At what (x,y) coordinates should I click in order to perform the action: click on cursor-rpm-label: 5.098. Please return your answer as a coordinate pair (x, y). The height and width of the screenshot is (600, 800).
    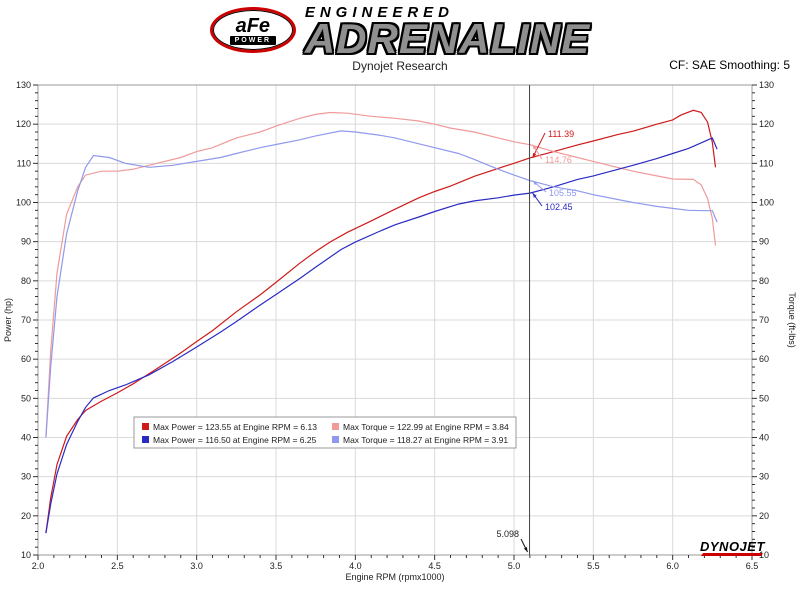
    Looking at the image, I should click on (512, 541).